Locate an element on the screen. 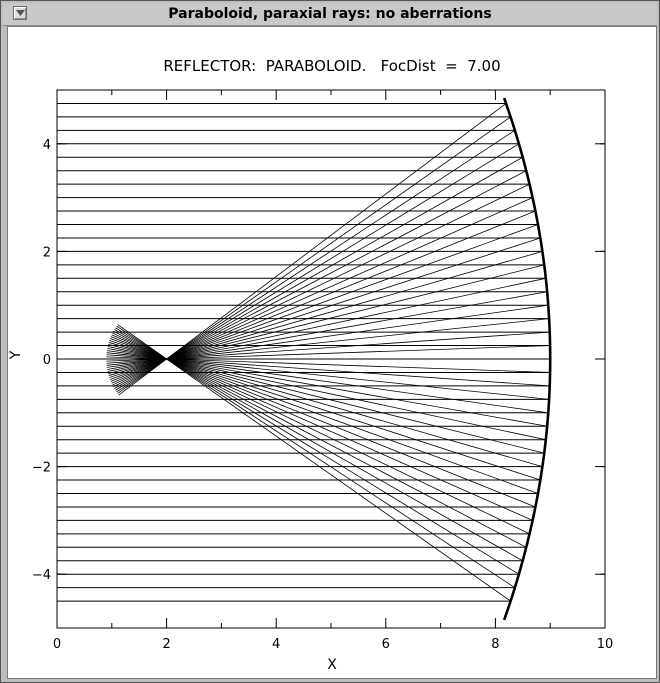  x-tick-label: 2 is located at coordinates (166, 644).